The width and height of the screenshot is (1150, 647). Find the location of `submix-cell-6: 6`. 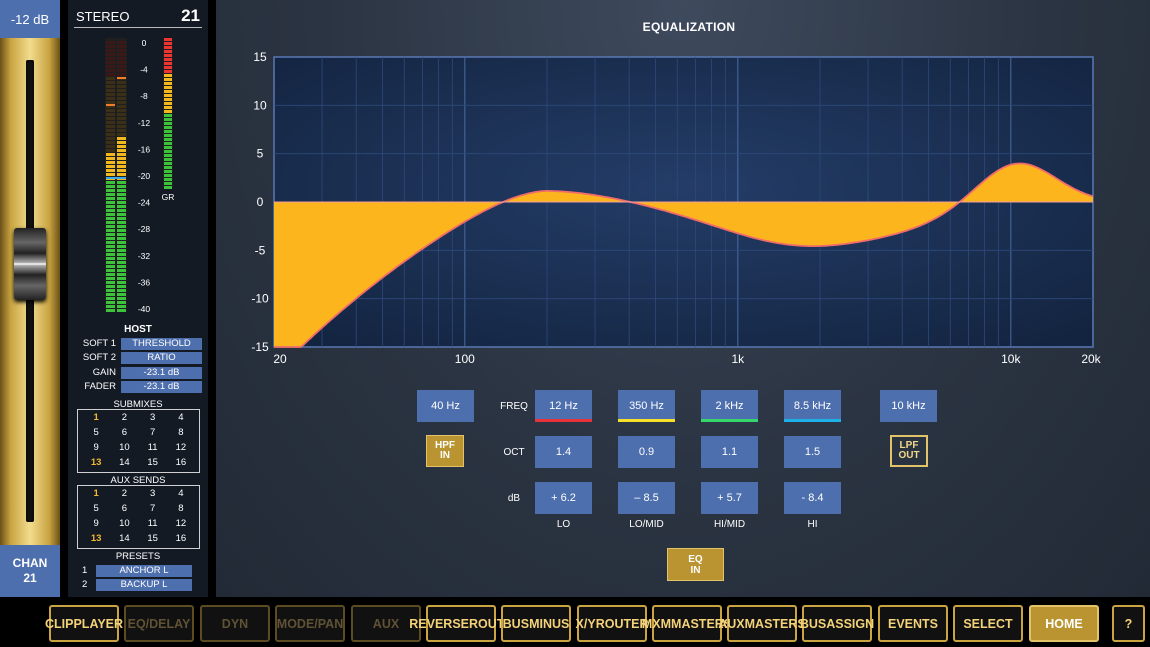

submix-cell-6: 6 is located at coordinates (124, 432).